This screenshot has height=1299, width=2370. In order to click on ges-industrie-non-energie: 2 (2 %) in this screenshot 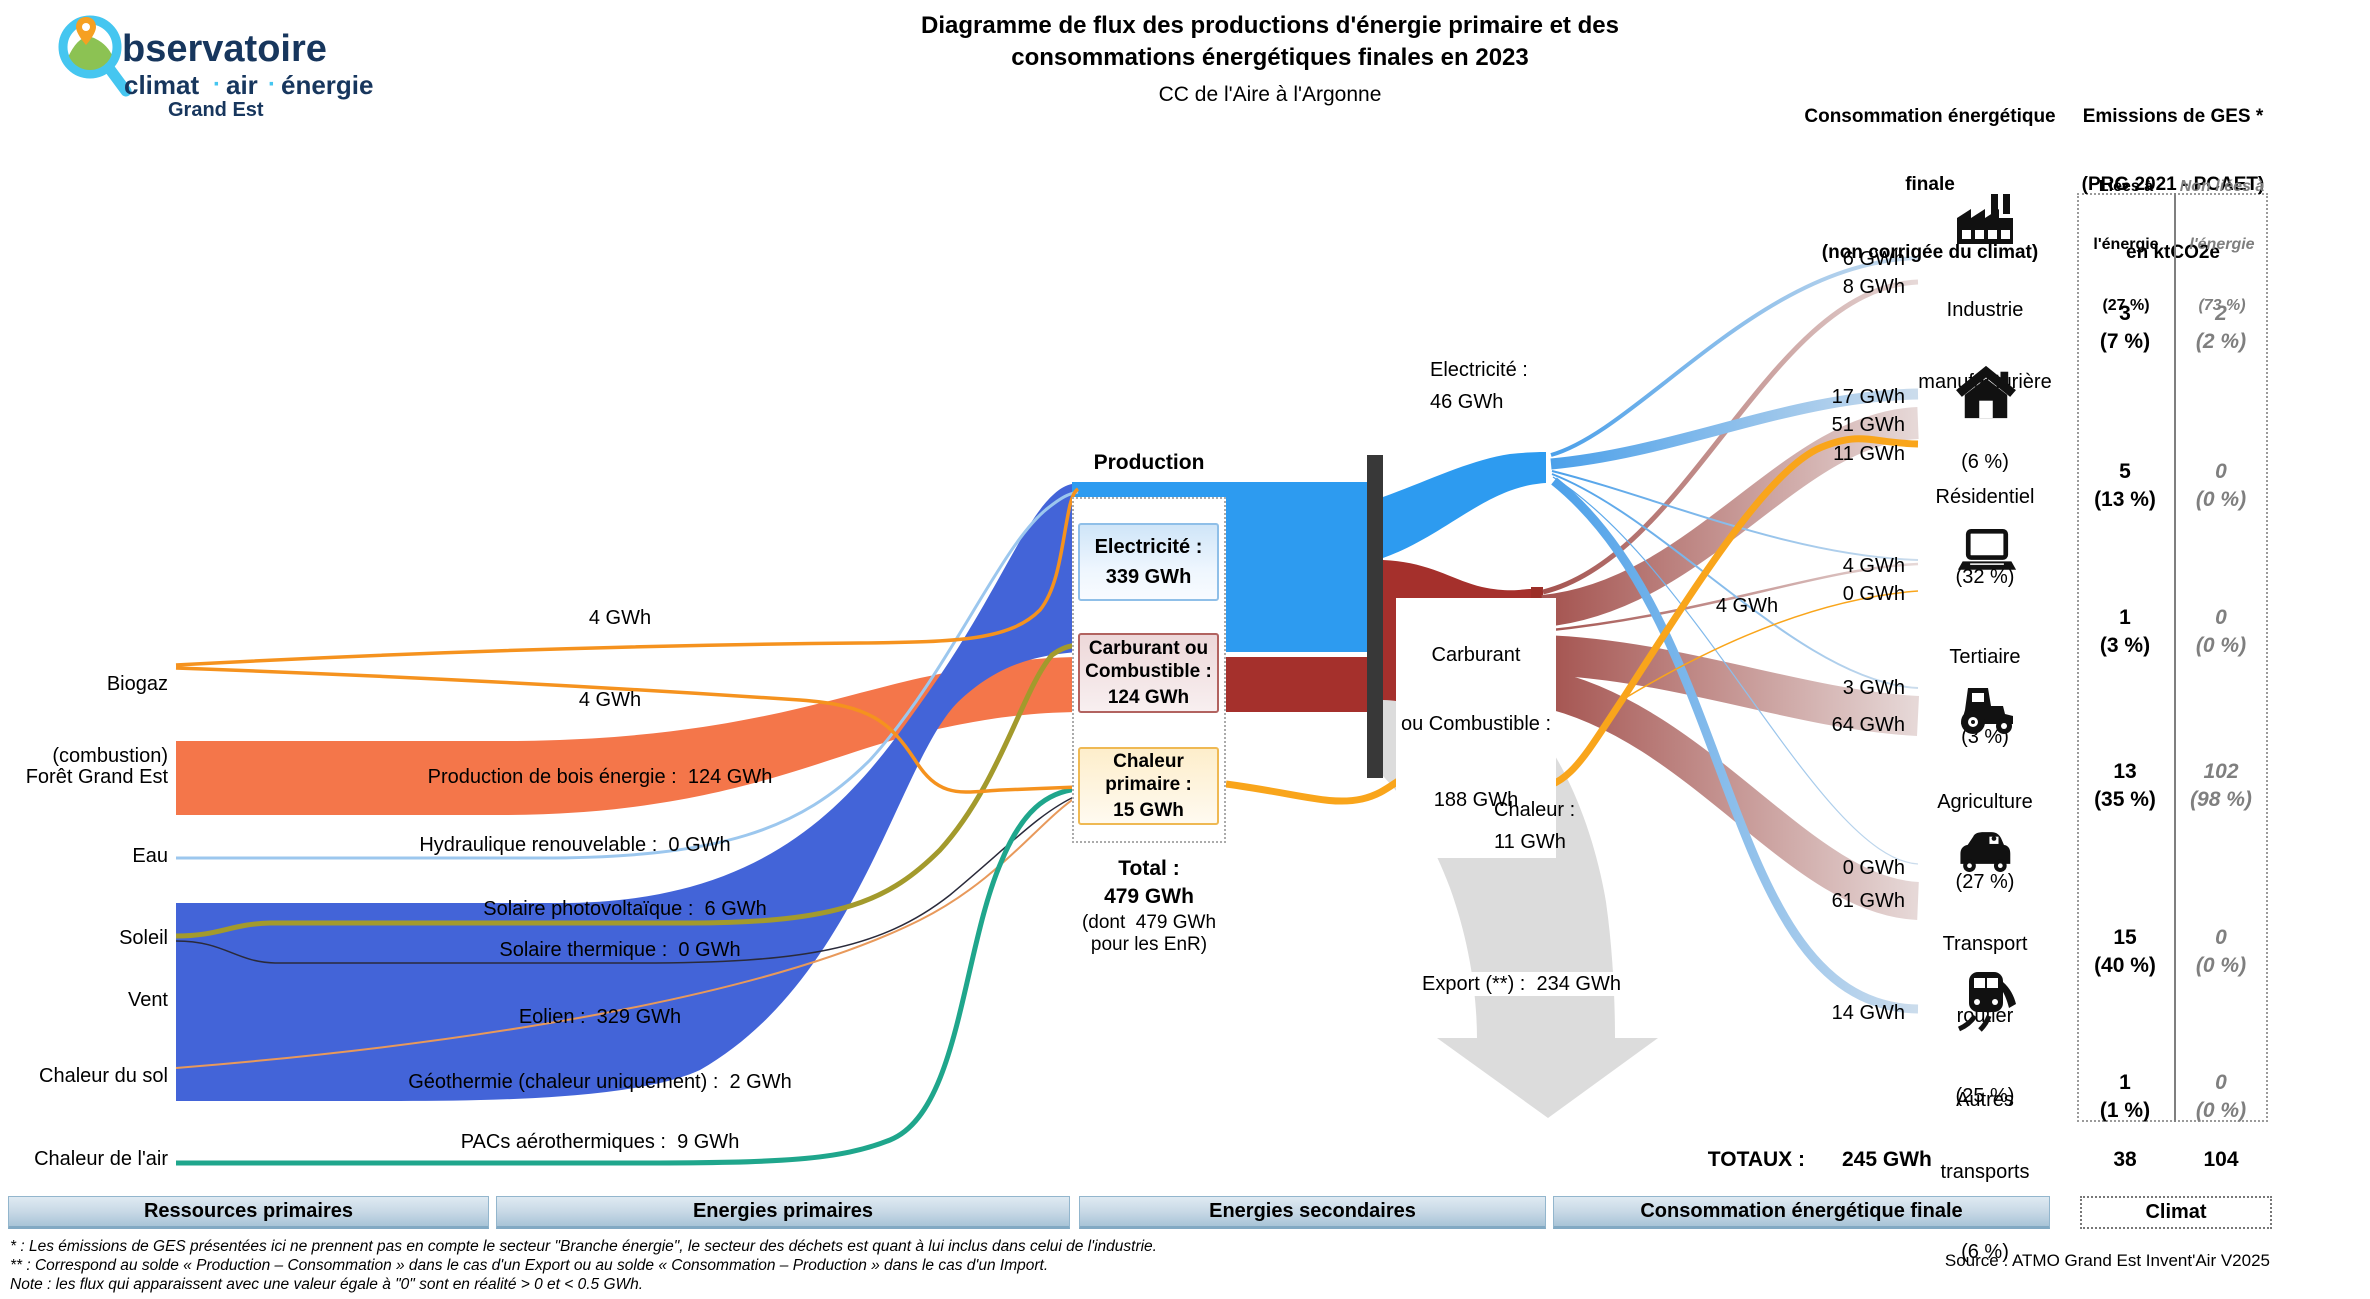, I will do `click(2221, 327)`.